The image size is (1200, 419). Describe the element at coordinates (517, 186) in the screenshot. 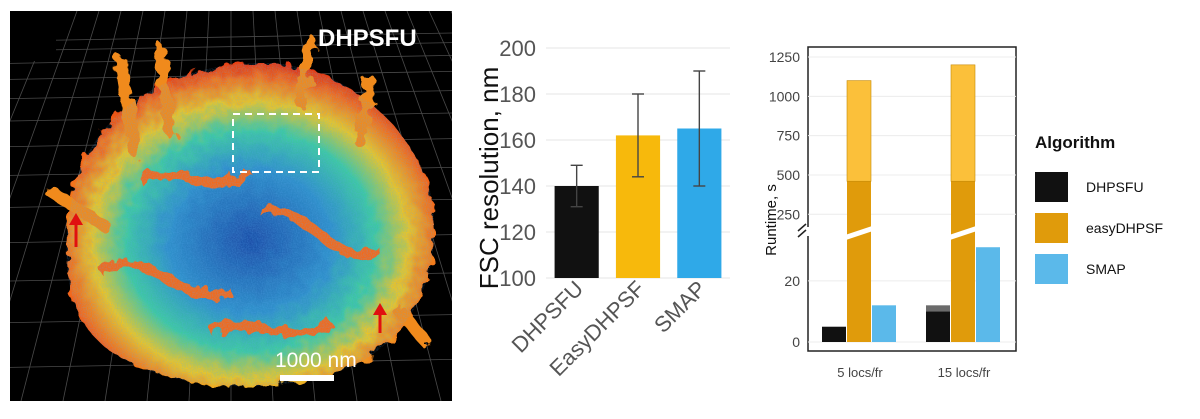

I see `fsc-y-tick-label: 140` at that location.